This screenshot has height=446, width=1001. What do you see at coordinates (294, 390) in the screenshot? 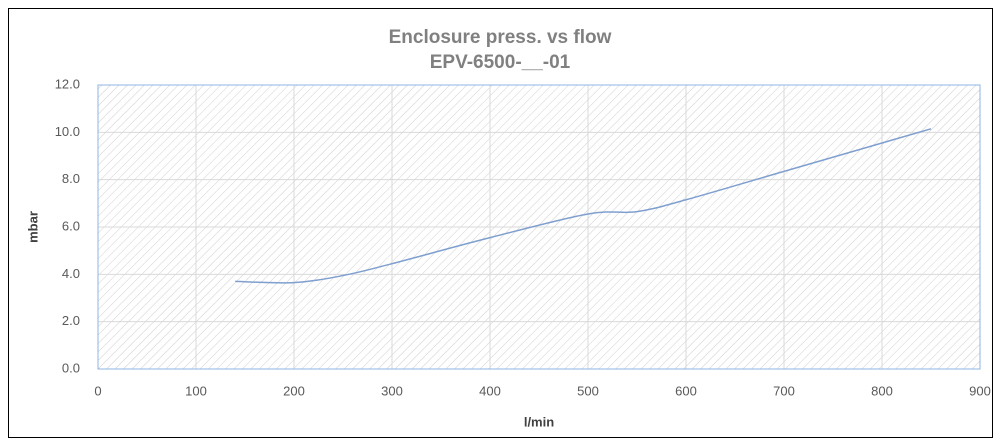
I see `x-tick-label: 200` at bounding box center [294, 390].